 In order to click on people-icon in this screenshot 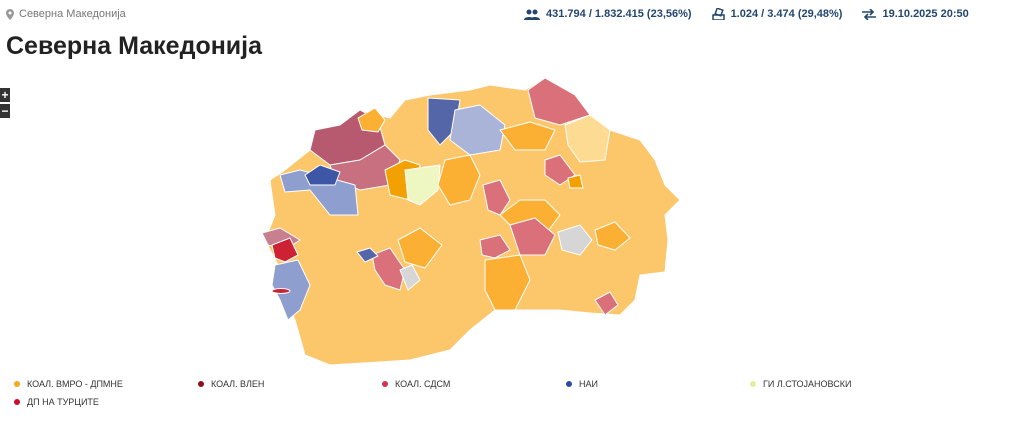, I will do `click(532, 14)`.